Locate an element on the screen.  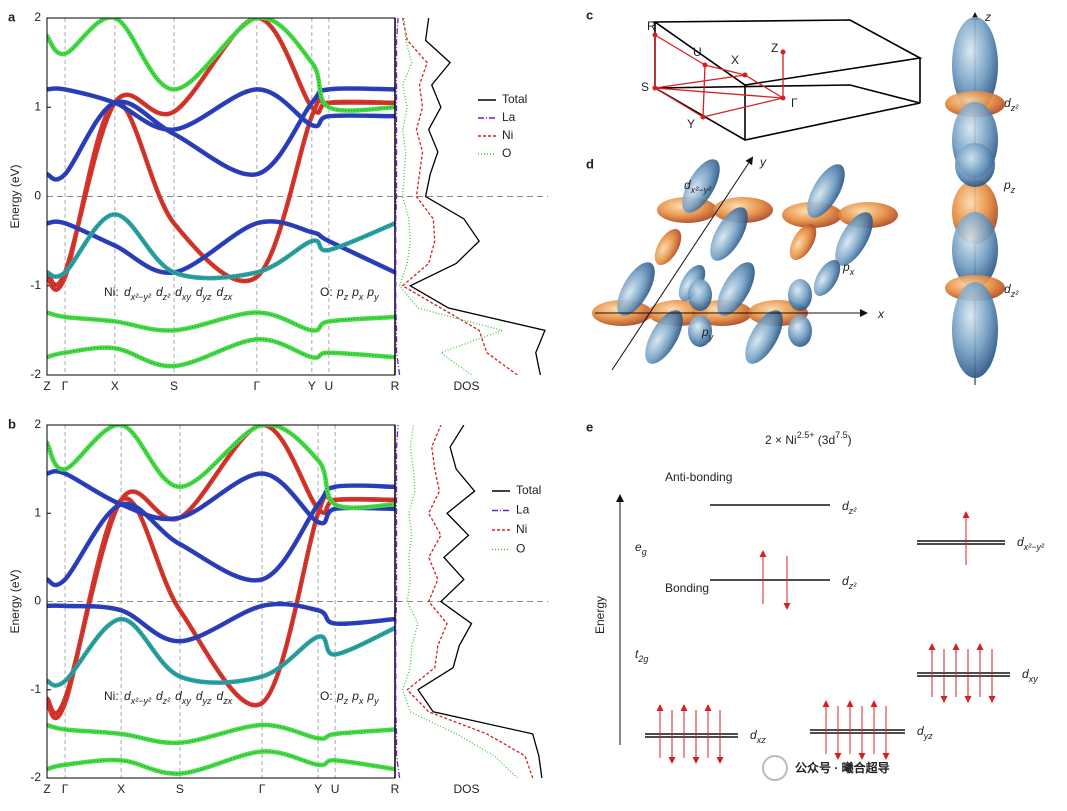
x-axis-label: DOS is located at coordinates (466, 386).